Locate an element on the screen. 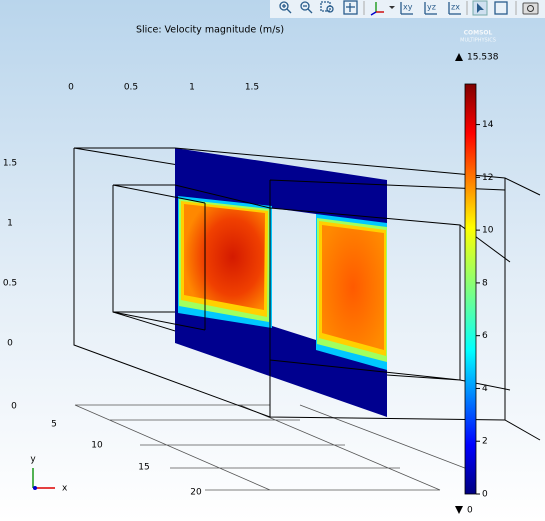  colorbar-scale is located at coordinates (470, 289).